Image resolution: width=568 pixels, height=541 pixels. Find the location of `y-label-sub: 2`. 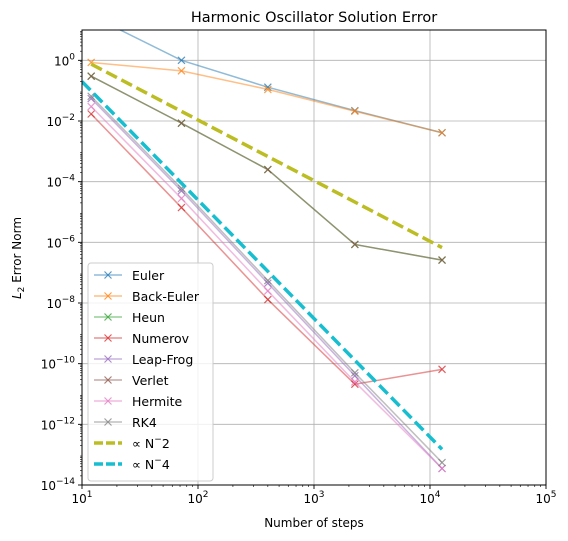

y-label-sub: 2 is located at coordinates (22, 290).